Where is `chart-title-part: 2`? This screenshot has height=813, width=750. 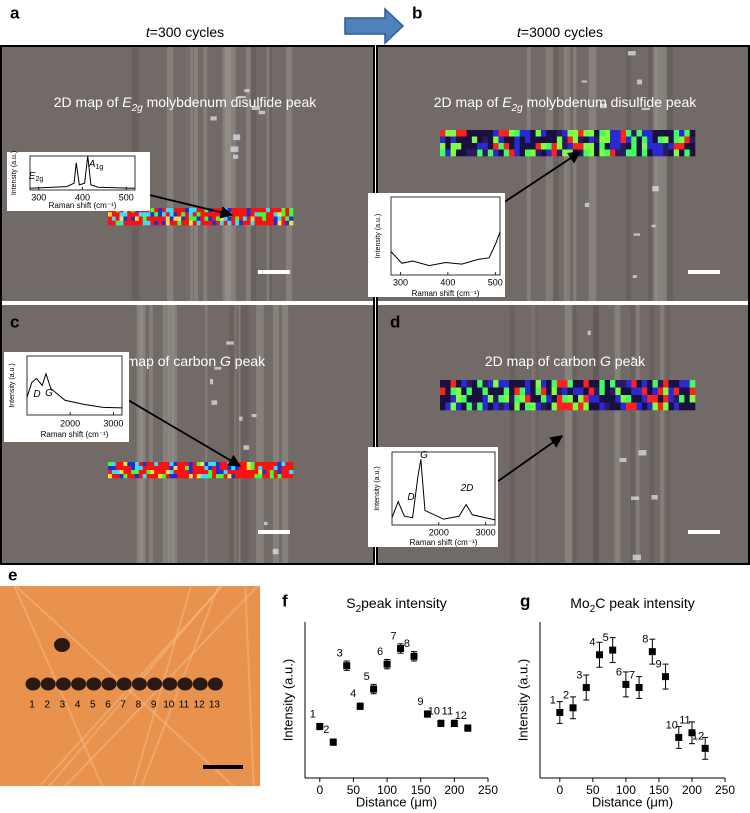
chart-title-part: 2 is located at coordinates (593, 609).